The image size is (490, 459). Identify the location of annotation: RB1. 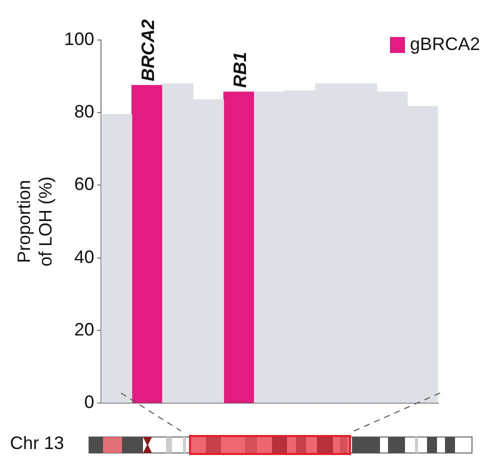
(240, 70).